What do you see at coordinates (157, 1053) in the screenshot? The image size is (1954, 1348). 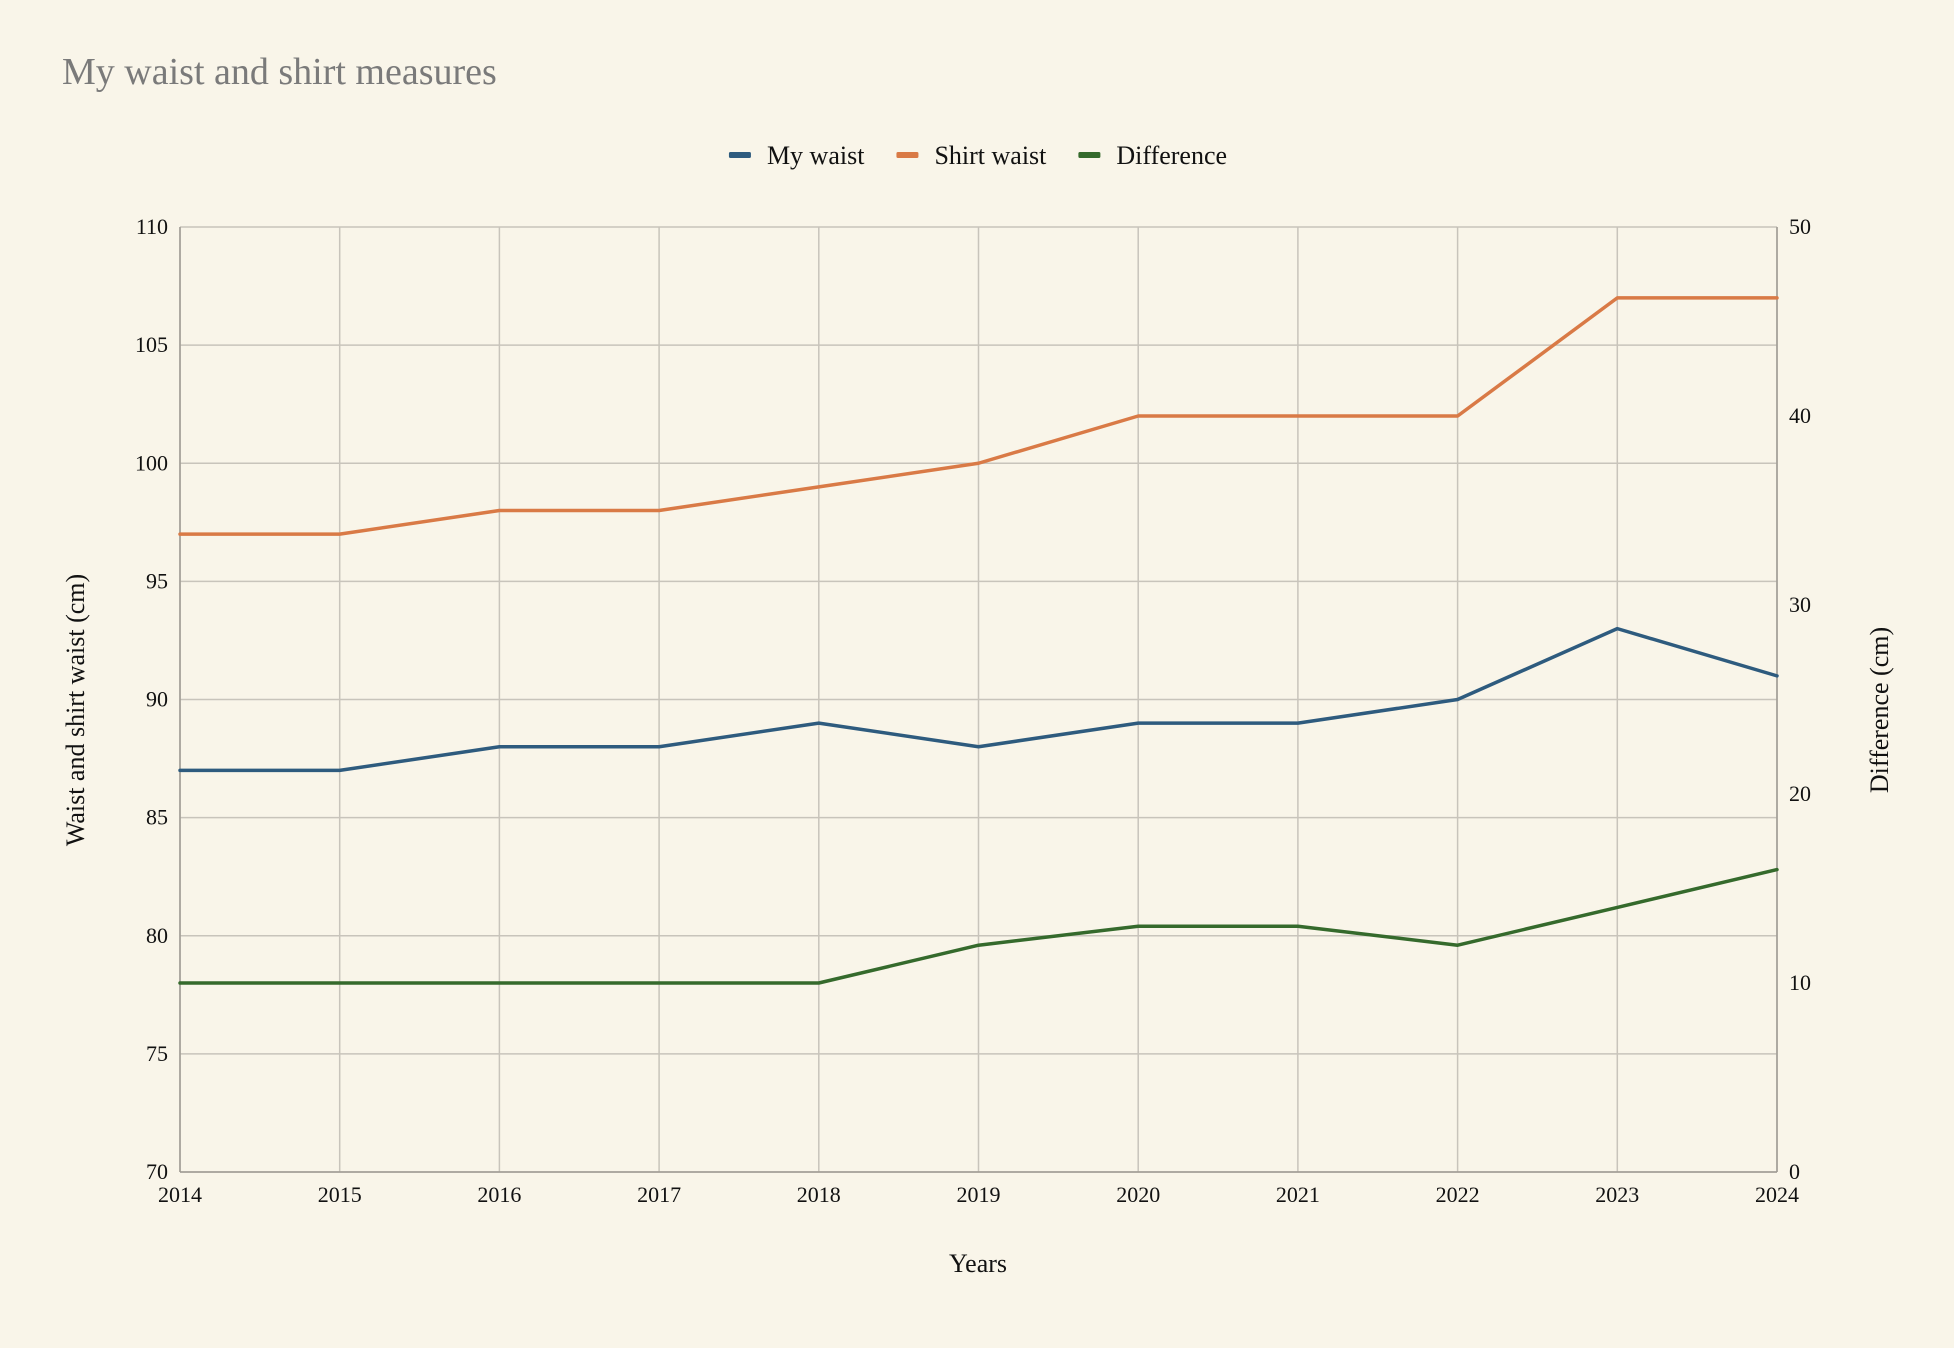 I see `y-tick-label-left: 75` at bounding box center [157, 1053].